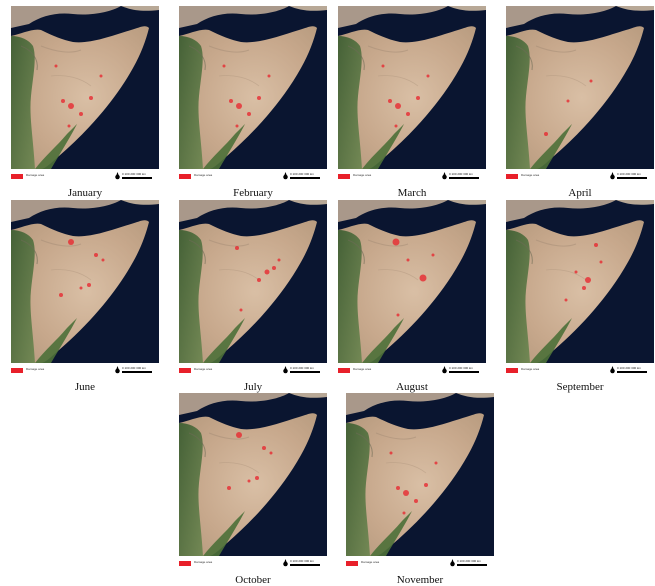 The height and width of the screenshot is (586, 655). Describe the element at coordinates (412, 193) in the screenshot. I see `month-caption: March` at that location.